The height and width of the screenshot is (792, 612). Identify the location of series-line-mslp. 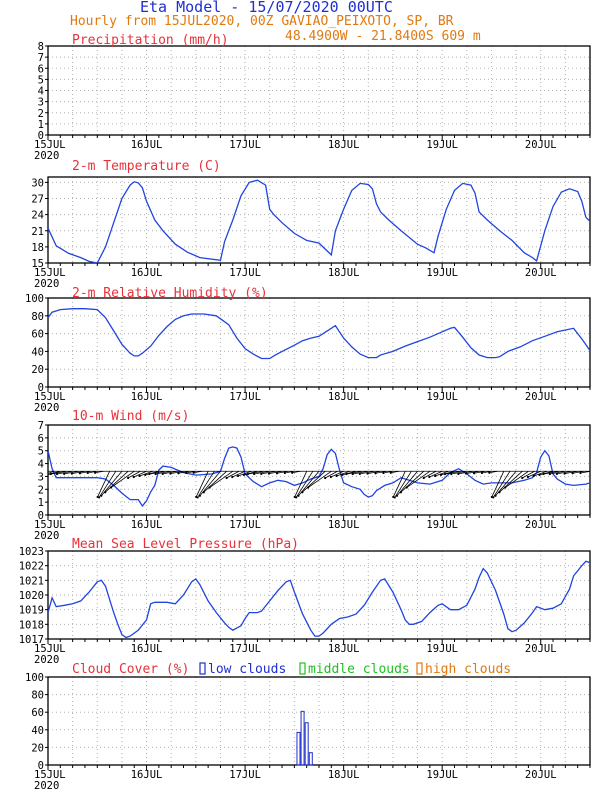
(319, 599).